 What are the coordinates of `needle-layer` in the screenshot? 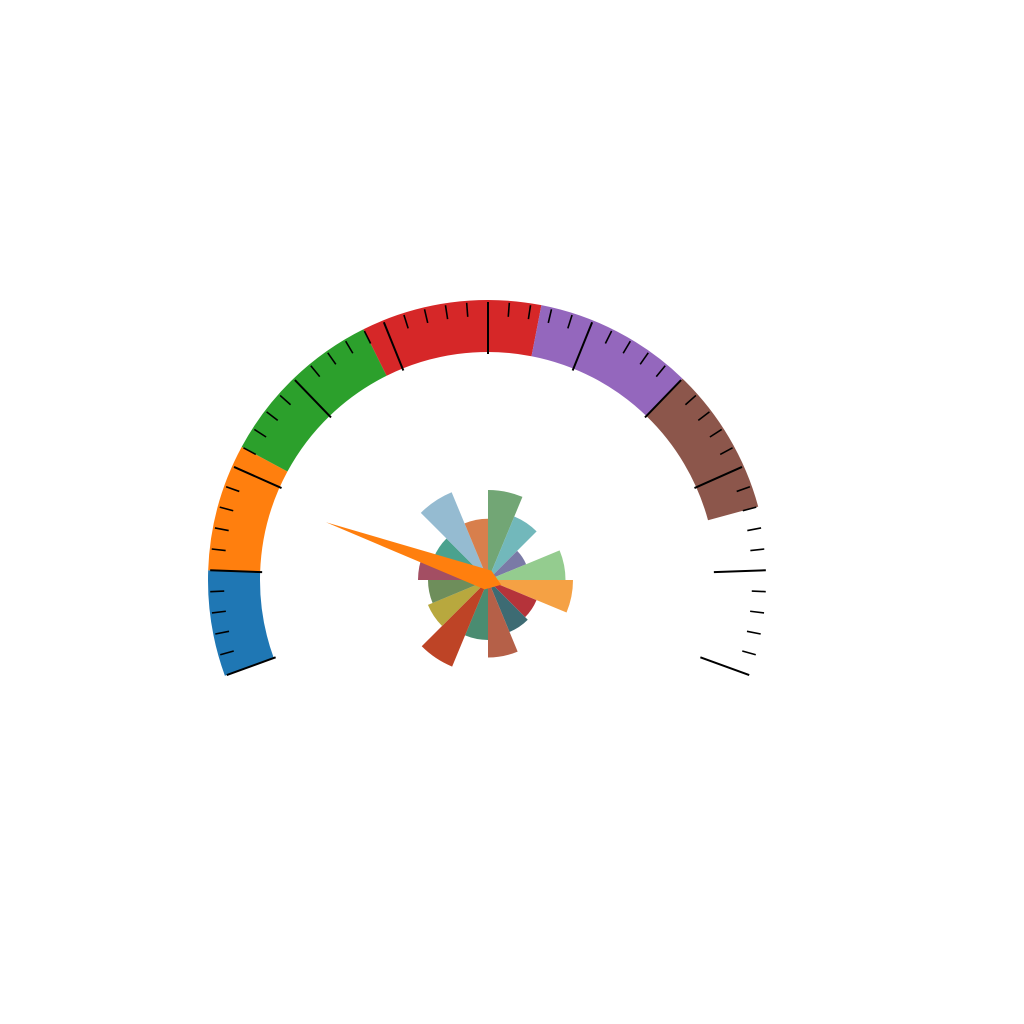 It's located at (413, 556).